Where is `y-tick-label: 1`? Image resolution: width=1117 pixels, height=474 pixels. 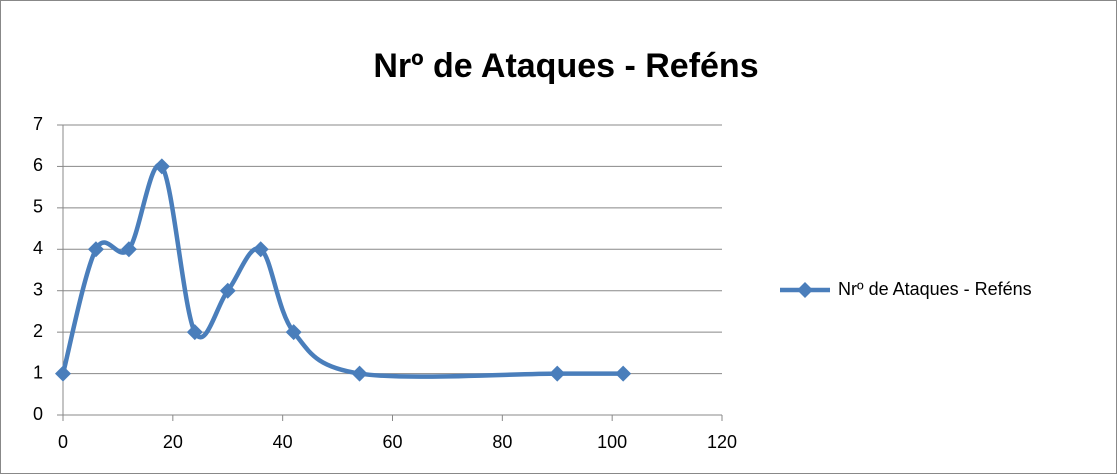 y-tick-label: 1 is located at coordinates (38, 372).